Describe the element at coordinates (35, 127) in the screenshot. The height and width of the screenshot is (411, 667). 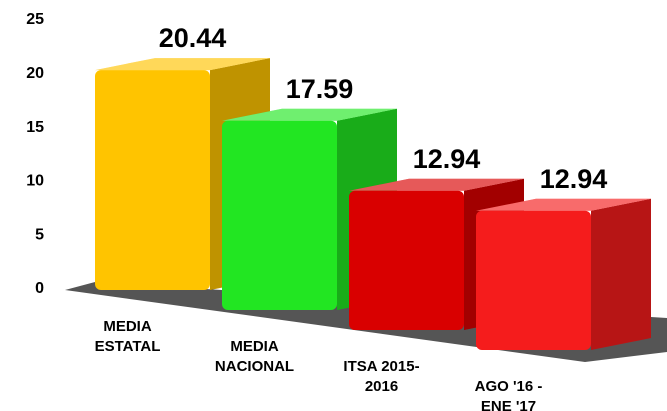
I see `y-tick-label: 15` at that location.